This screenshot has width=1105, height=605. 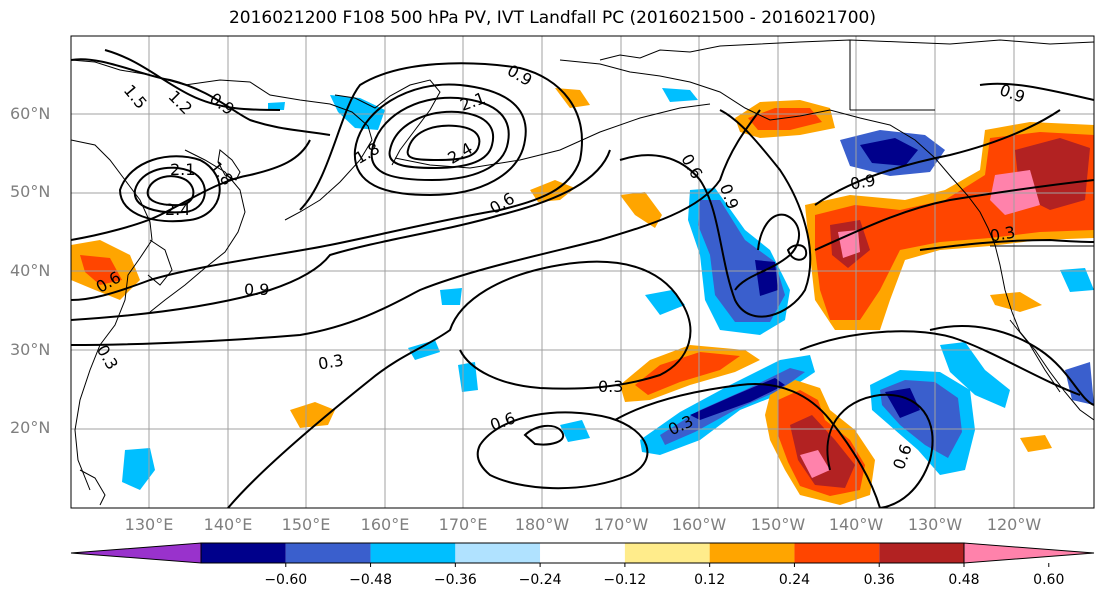 What do you see at coordinates (935, 524) in the screenshot?
I see `lon-label: 130°W` at bounding box center [935, 524].